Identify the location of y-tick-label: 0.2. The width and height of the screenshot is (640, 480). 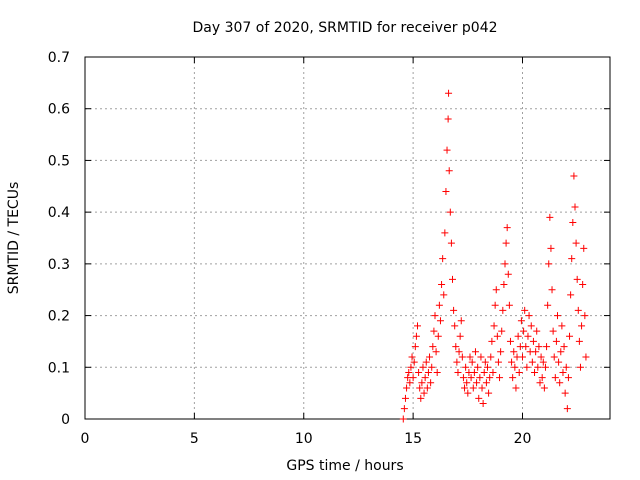
(59, 317).